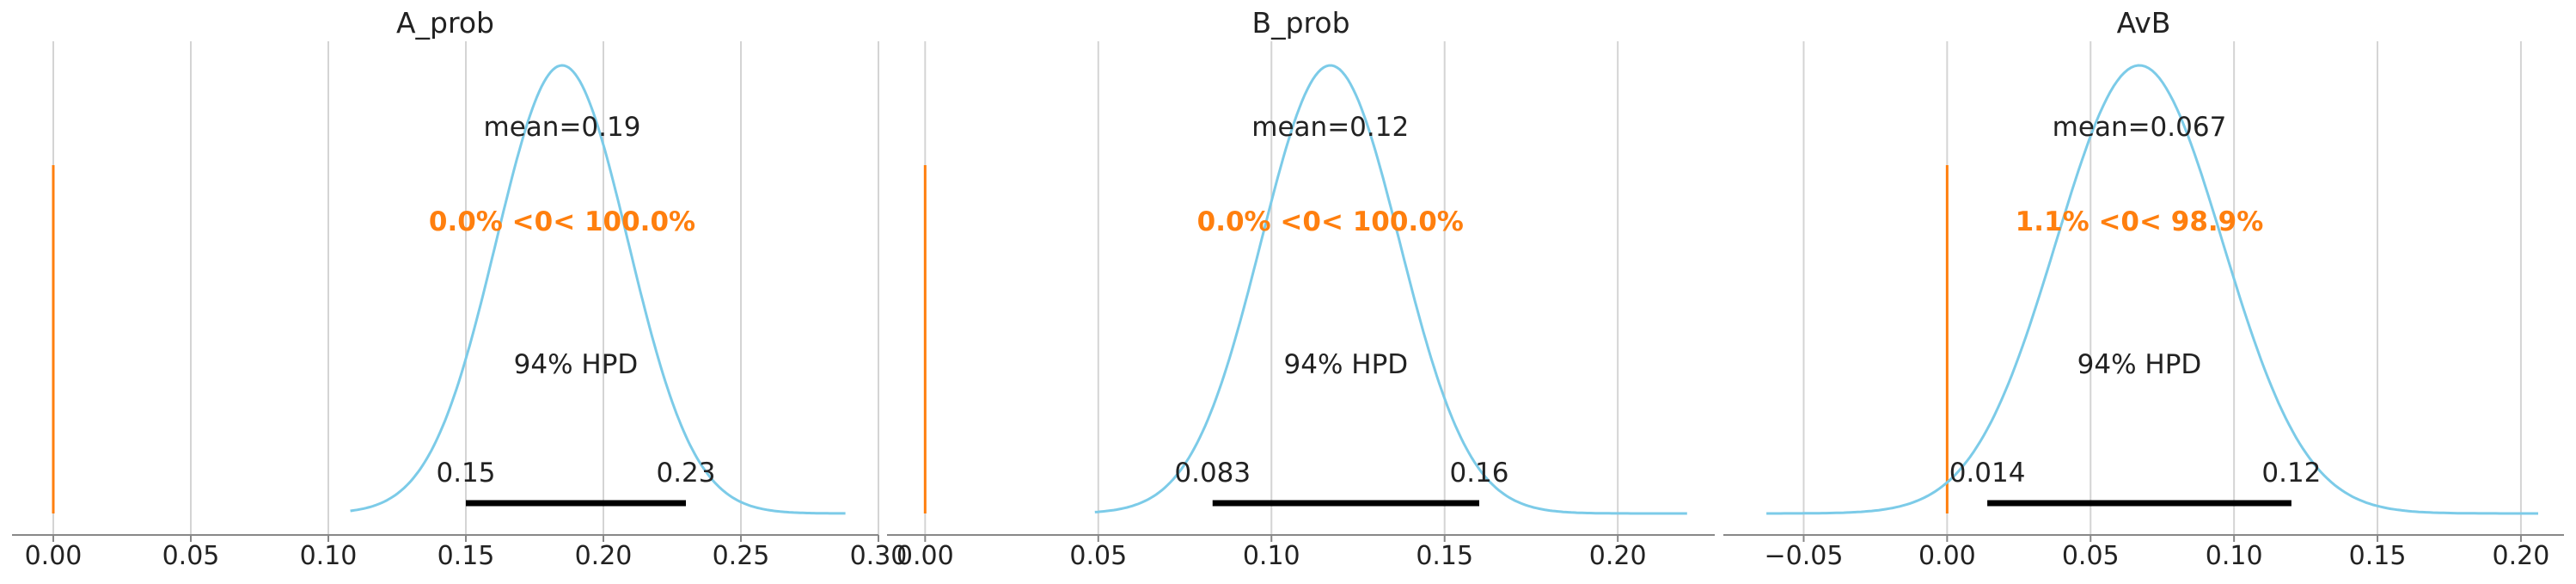  I want to click on subplot-title: B_prob, so click(1300, 23).